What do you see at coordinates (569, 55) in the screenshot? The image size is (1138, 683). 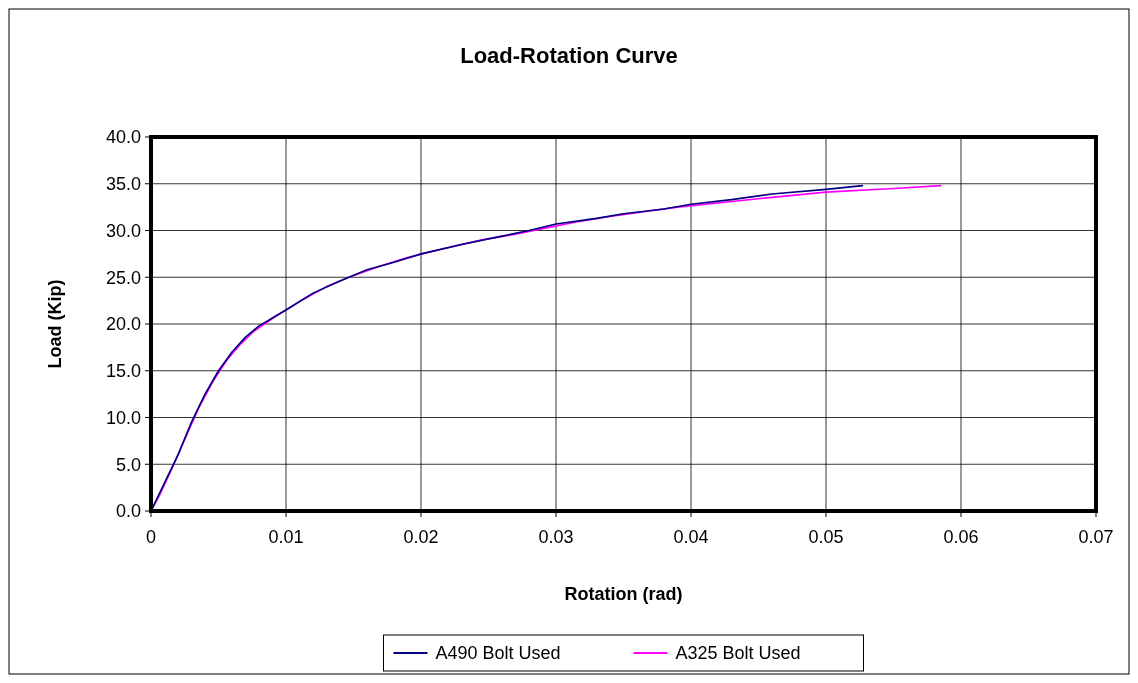 I see `chart-title: Load-Rotation Curve` at bounding box center [569, 55].